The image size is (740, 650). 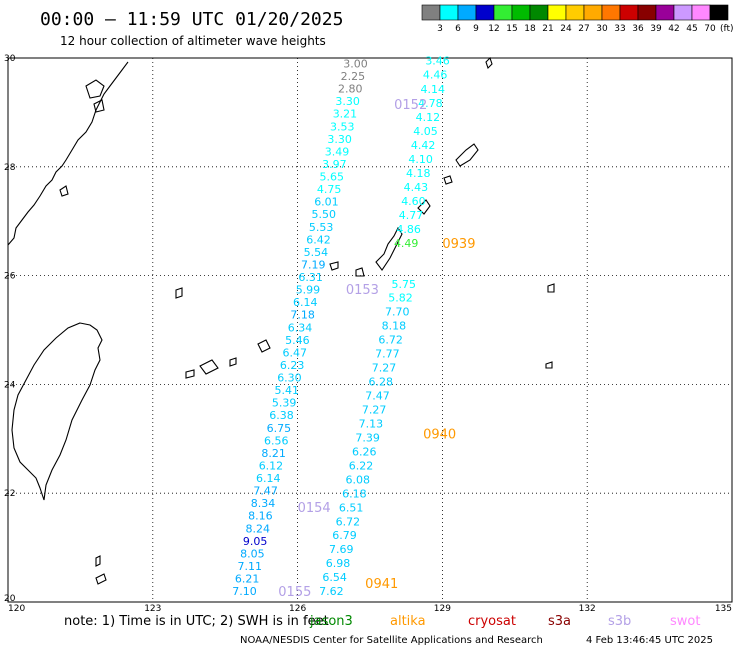 What do you see at coordinates (566, 29) in the screenshot?
I see `colorbar-label: 24` at bounding box center [566, 29].